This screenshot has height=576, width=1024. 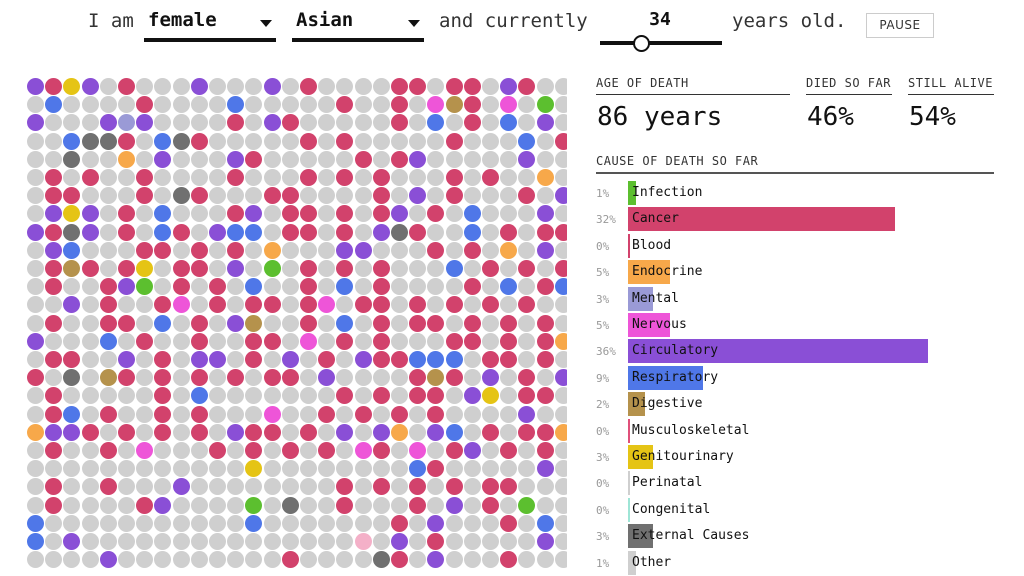 What do you see at coordinates (667, 192) in the screenshot?
I see `bar-category-label: Infection` at bounding box center [667, 192].